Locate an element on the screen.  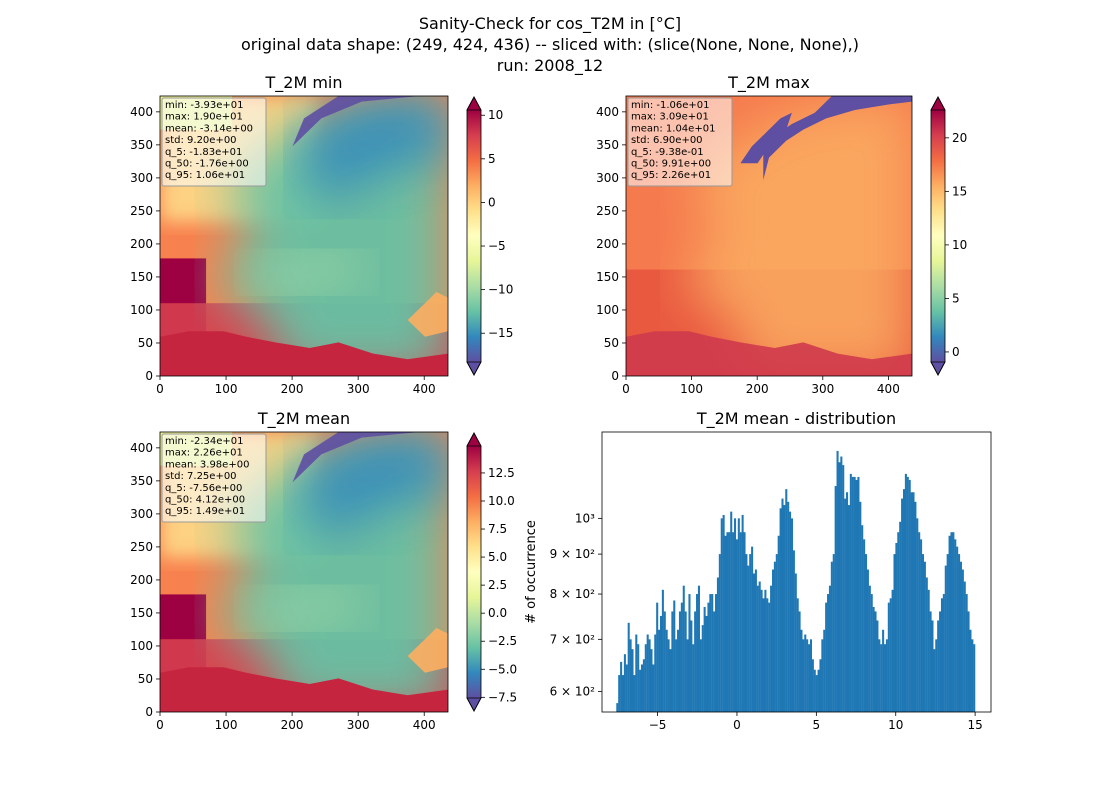
x-tick-label: 200 is located at coordinates (292, 389).